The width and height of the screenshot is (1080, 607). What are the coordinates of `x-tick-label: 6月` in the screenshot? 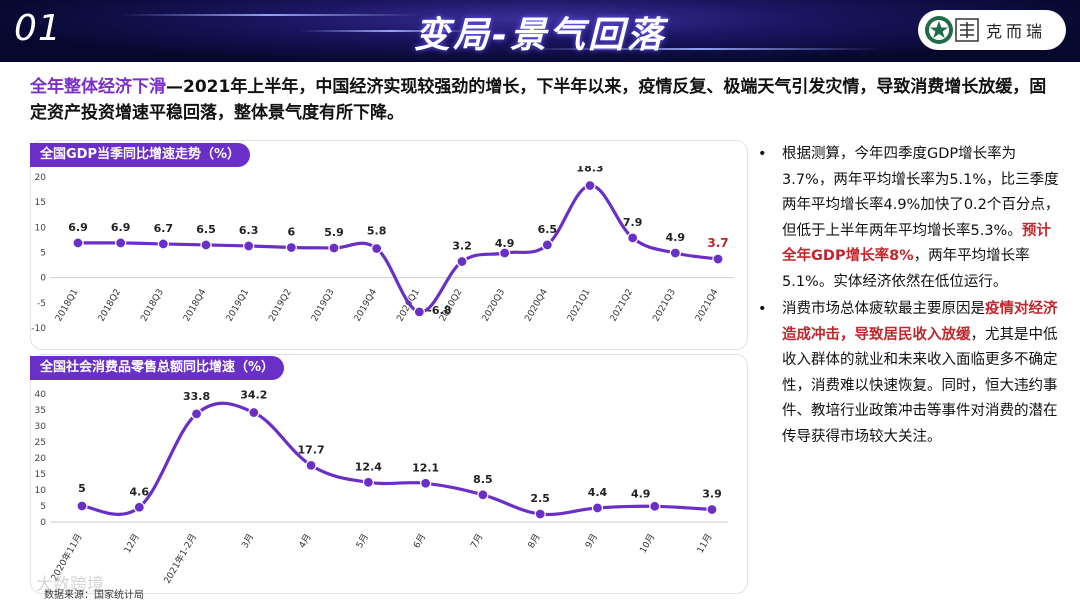 It's located at (419, 541).